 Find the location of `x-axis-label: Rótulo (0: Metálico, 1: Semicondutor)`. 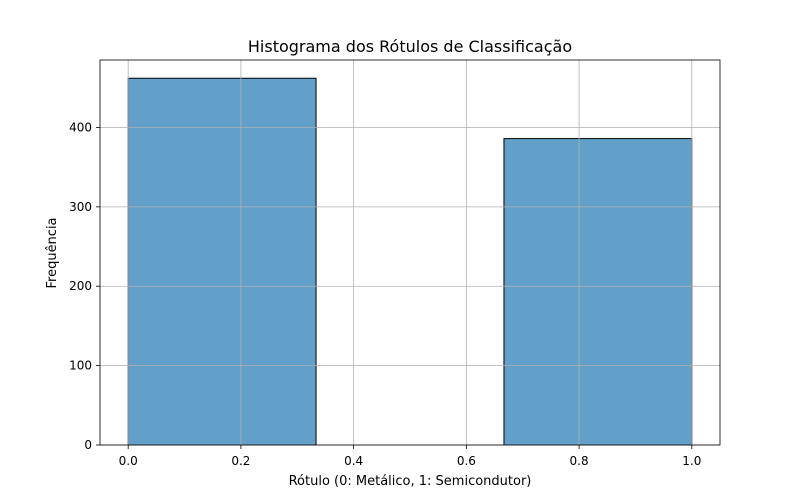

x-axis-label: Rótulo (0: Metálico, 1: Semicondutor) is located at coordinates (410, 481).